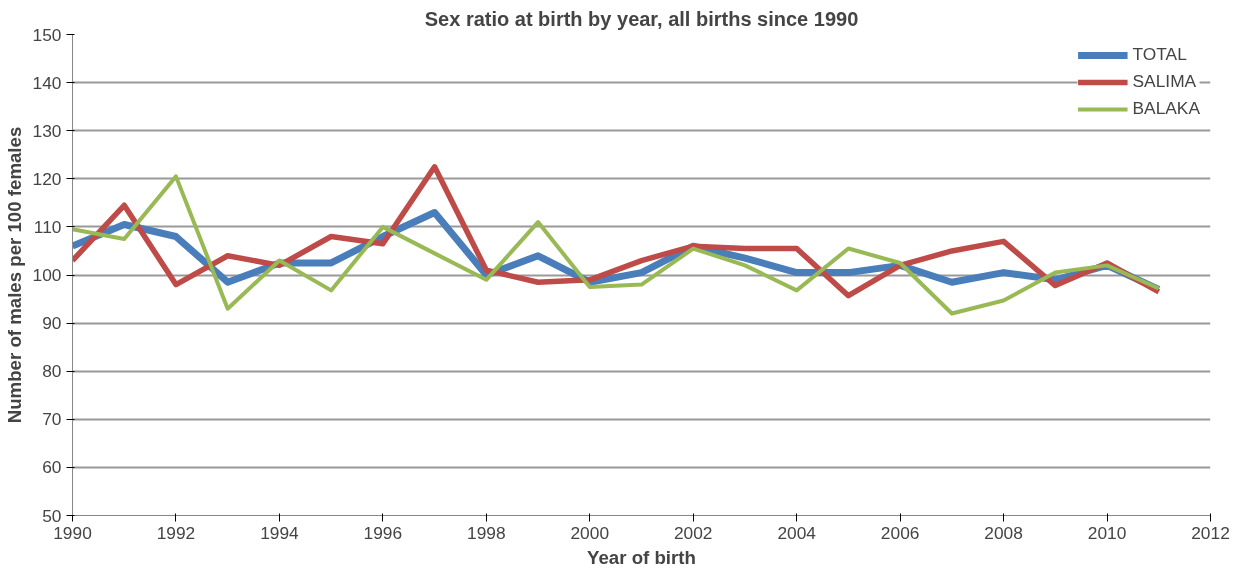 The height and width of the screenshot is (575, 1255). I want to click on y-tick-label: 150, so click(47, 34).